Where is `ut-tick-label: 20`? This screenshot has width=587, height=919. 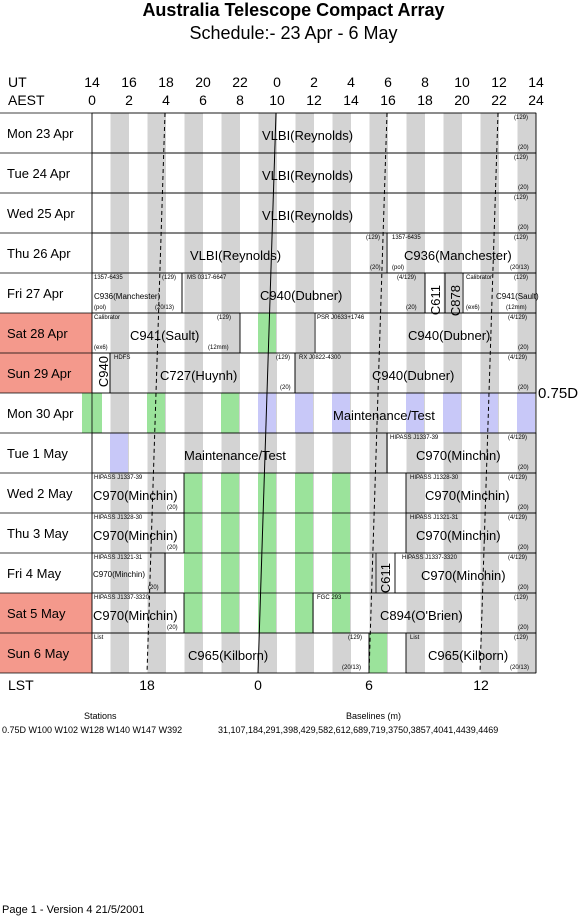 ut-tick-label: 20 is located at coordinates (203, 82).